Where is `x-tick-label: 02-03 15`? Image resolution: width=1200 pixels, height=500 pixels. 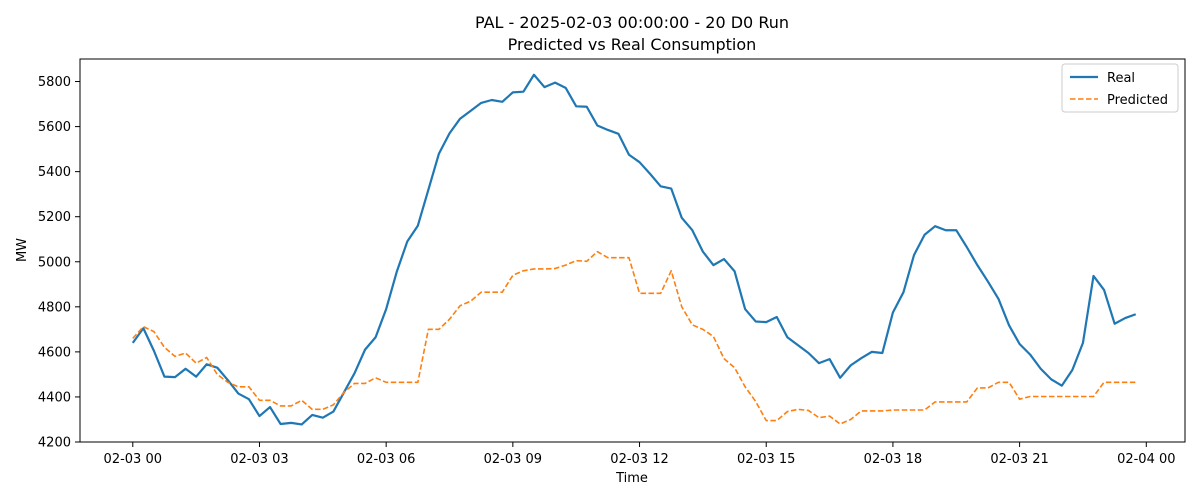 x-tick-label: 02-03 15 is located at coordinates (766, 459).